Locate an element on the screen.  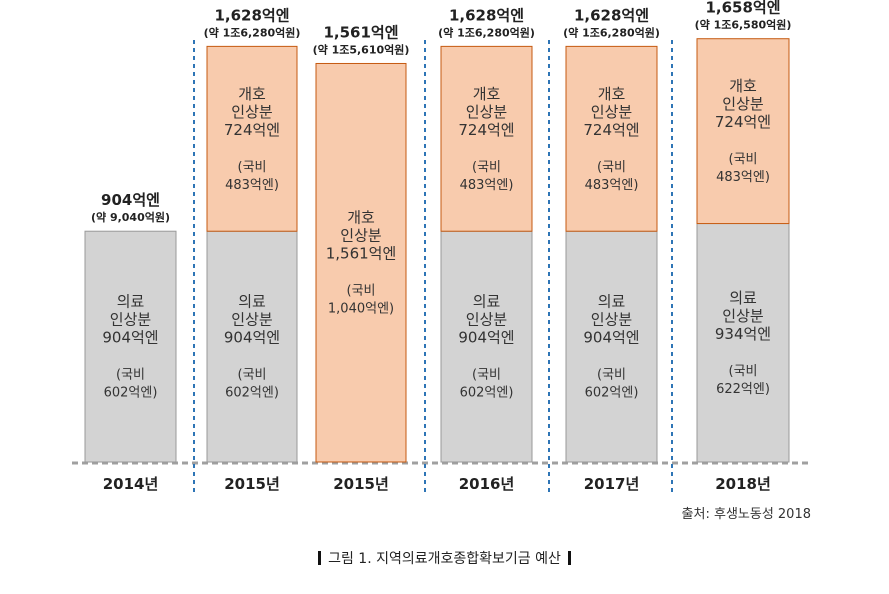
segment-label-1-1-2: 인상분 is located at coordinates (131, 320).